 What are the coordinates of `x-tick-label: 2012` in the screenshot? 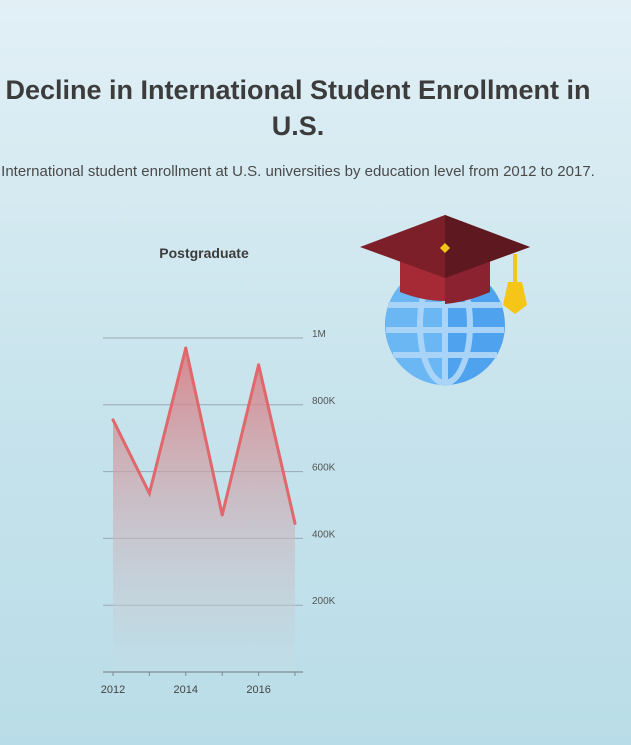 It's located at (113, 690).